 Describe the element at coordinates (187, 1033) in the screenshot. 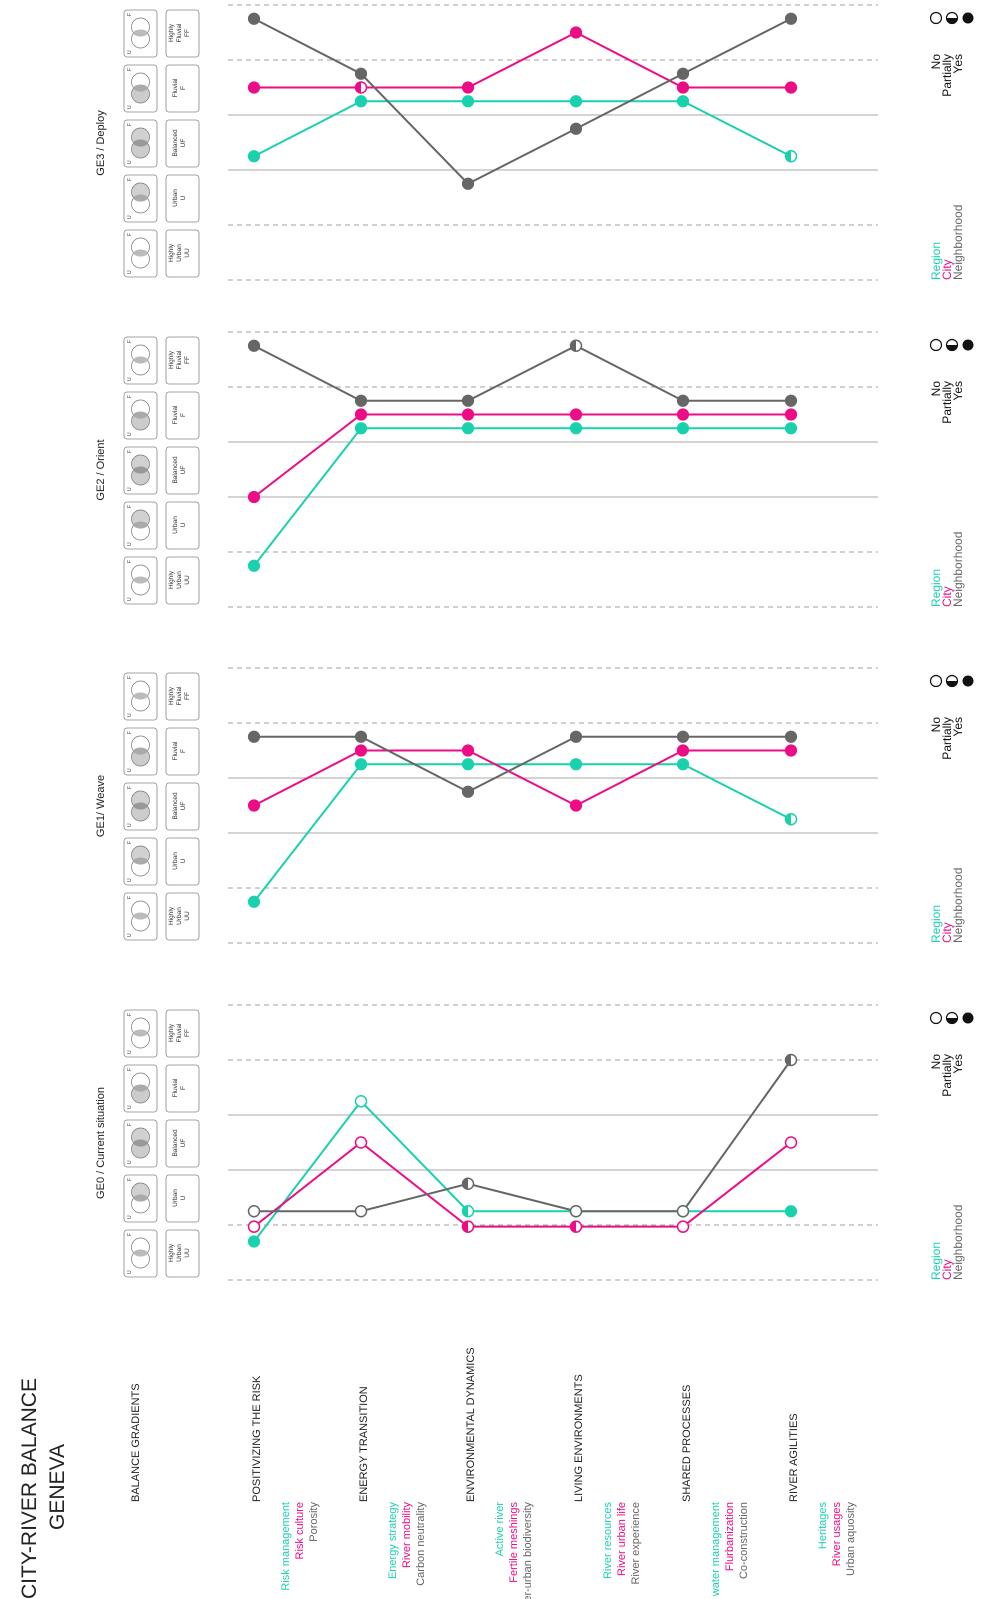

I see `gradient-code: FF` at that location.